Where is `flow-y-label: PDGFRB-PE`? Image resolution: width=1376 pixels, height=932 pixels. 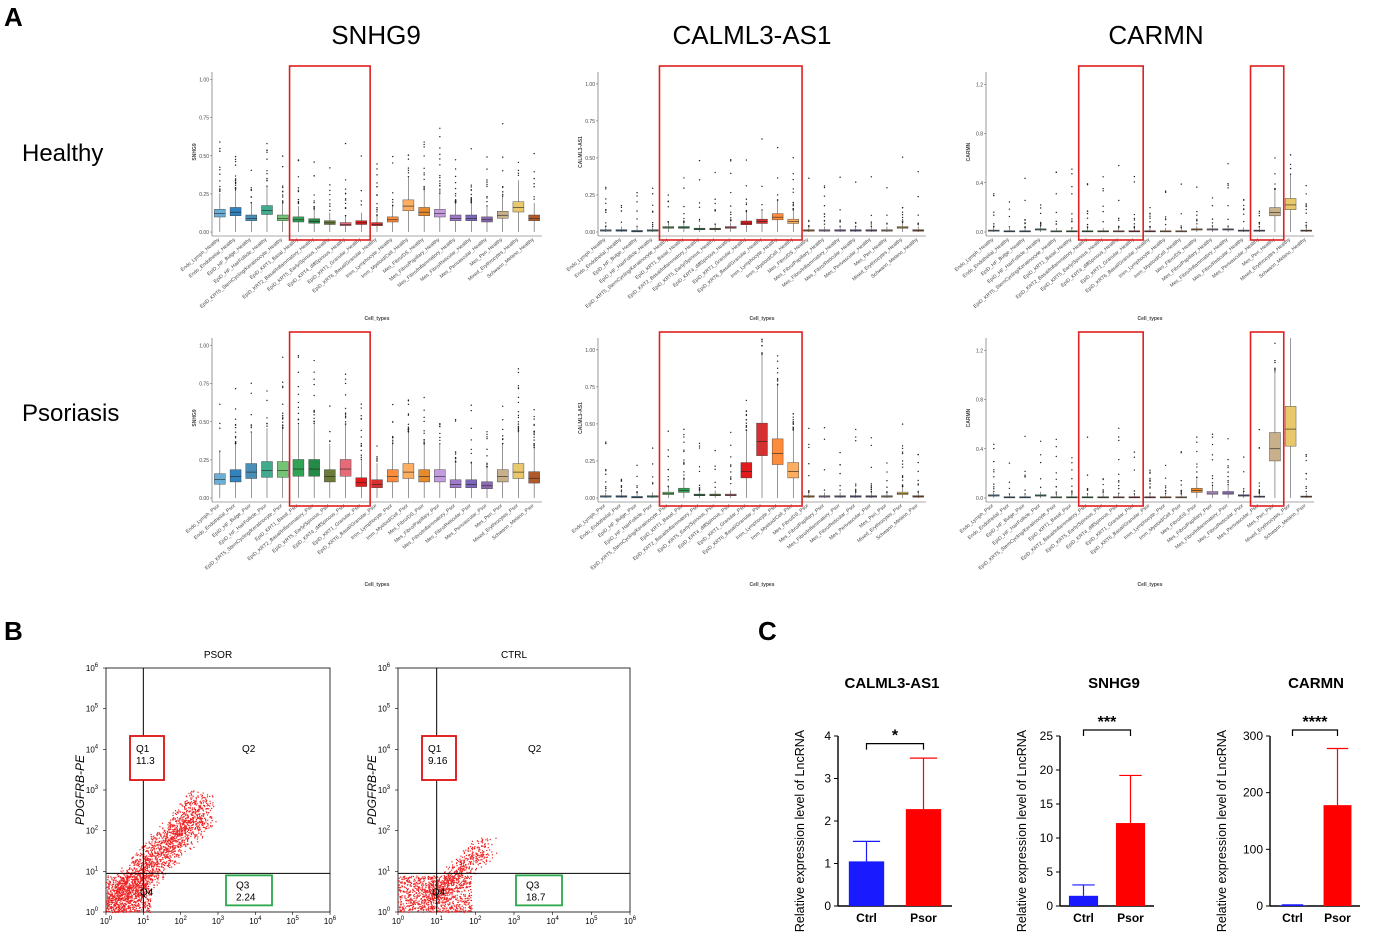
flow-y-label: PDGFRB-PE is located at coordinates (80, 789).